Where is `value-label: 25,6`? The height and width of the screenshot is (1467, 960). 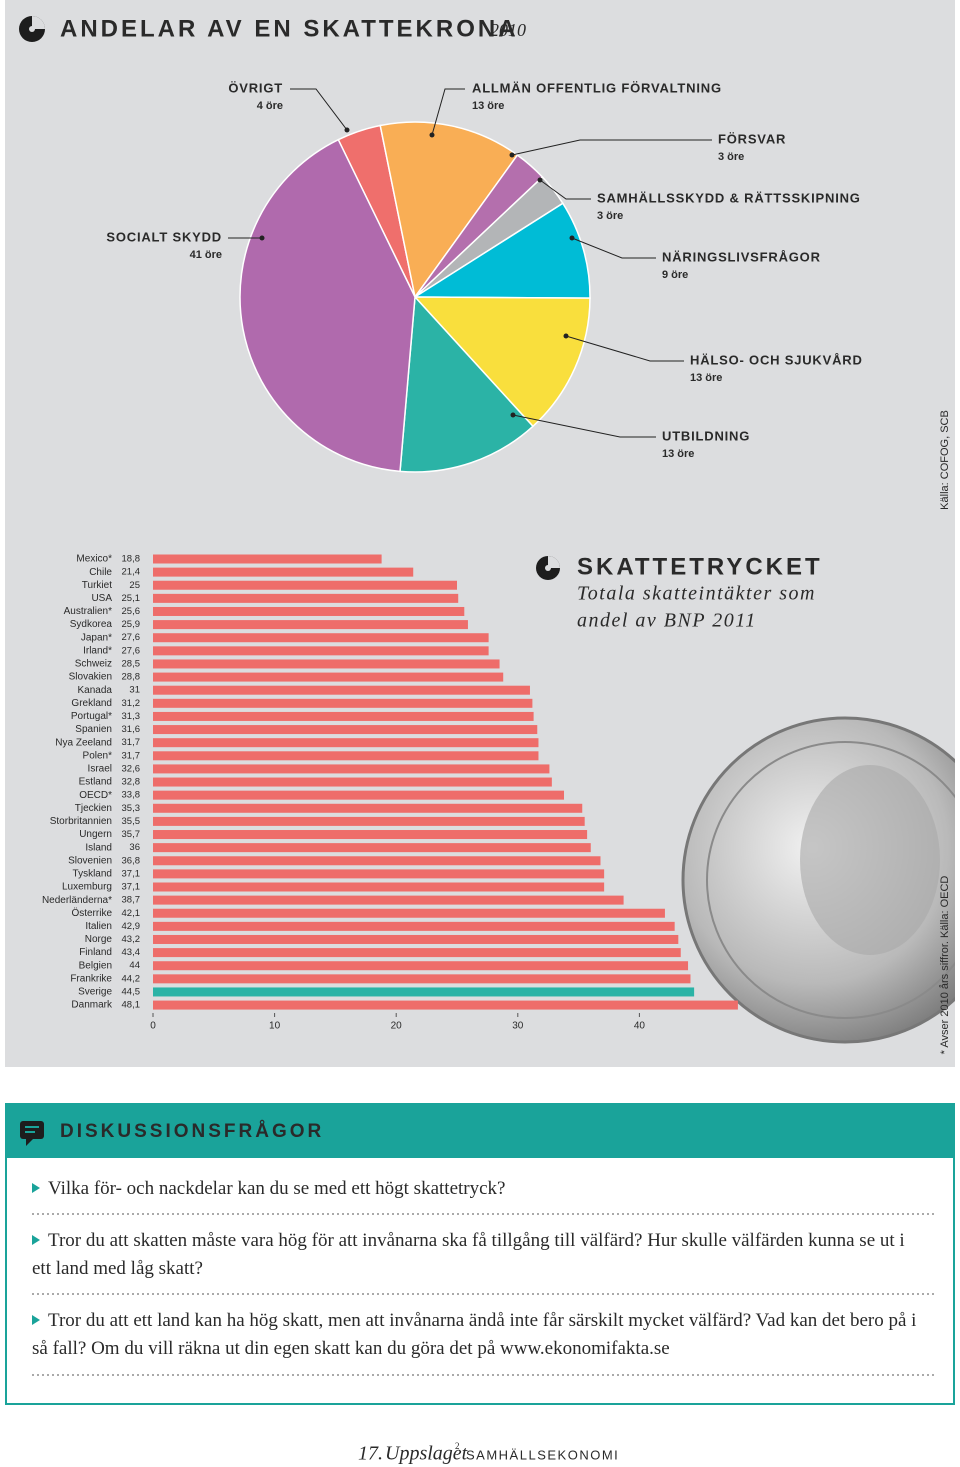
value-label: 25,6 is located at coordinates (131, 611).